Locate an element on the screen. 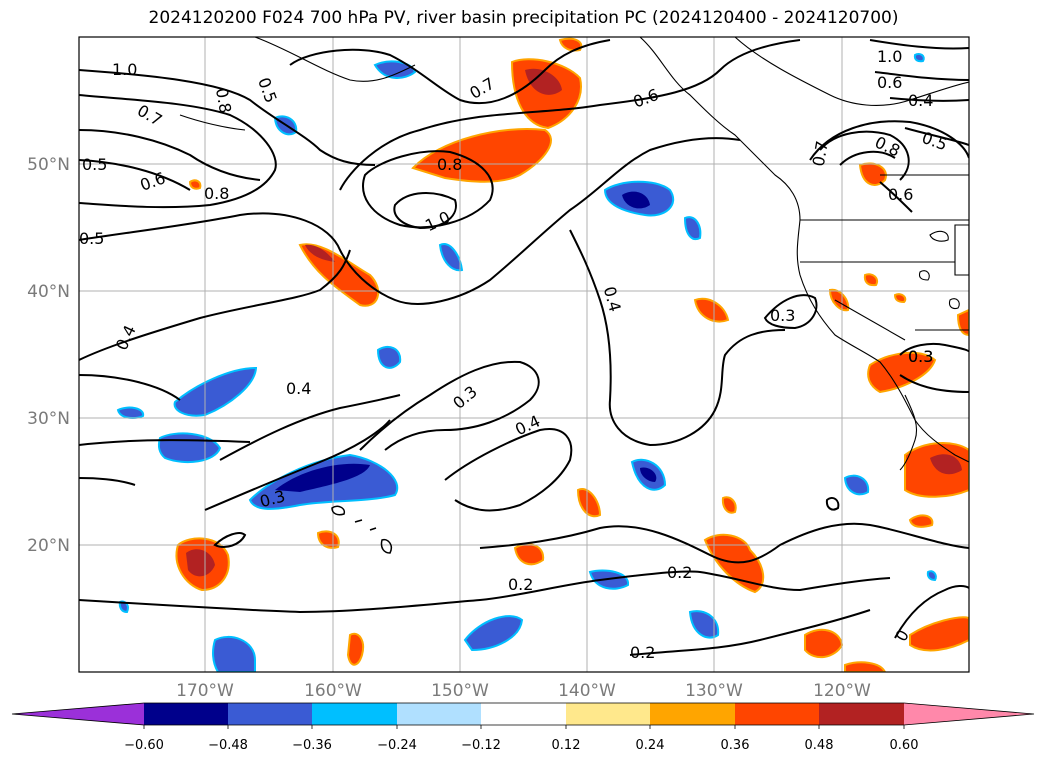  lon-label: 130°W is located at coordinates (714, 691).